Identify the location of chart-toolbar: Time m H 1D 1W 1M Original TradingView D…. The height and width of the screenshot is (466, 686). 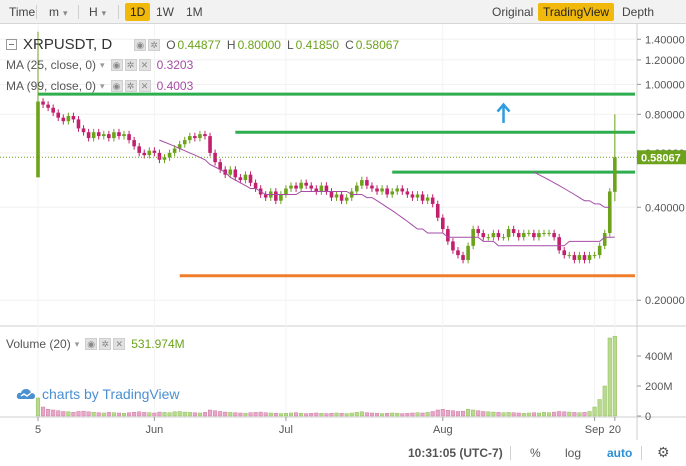
(343, 12).